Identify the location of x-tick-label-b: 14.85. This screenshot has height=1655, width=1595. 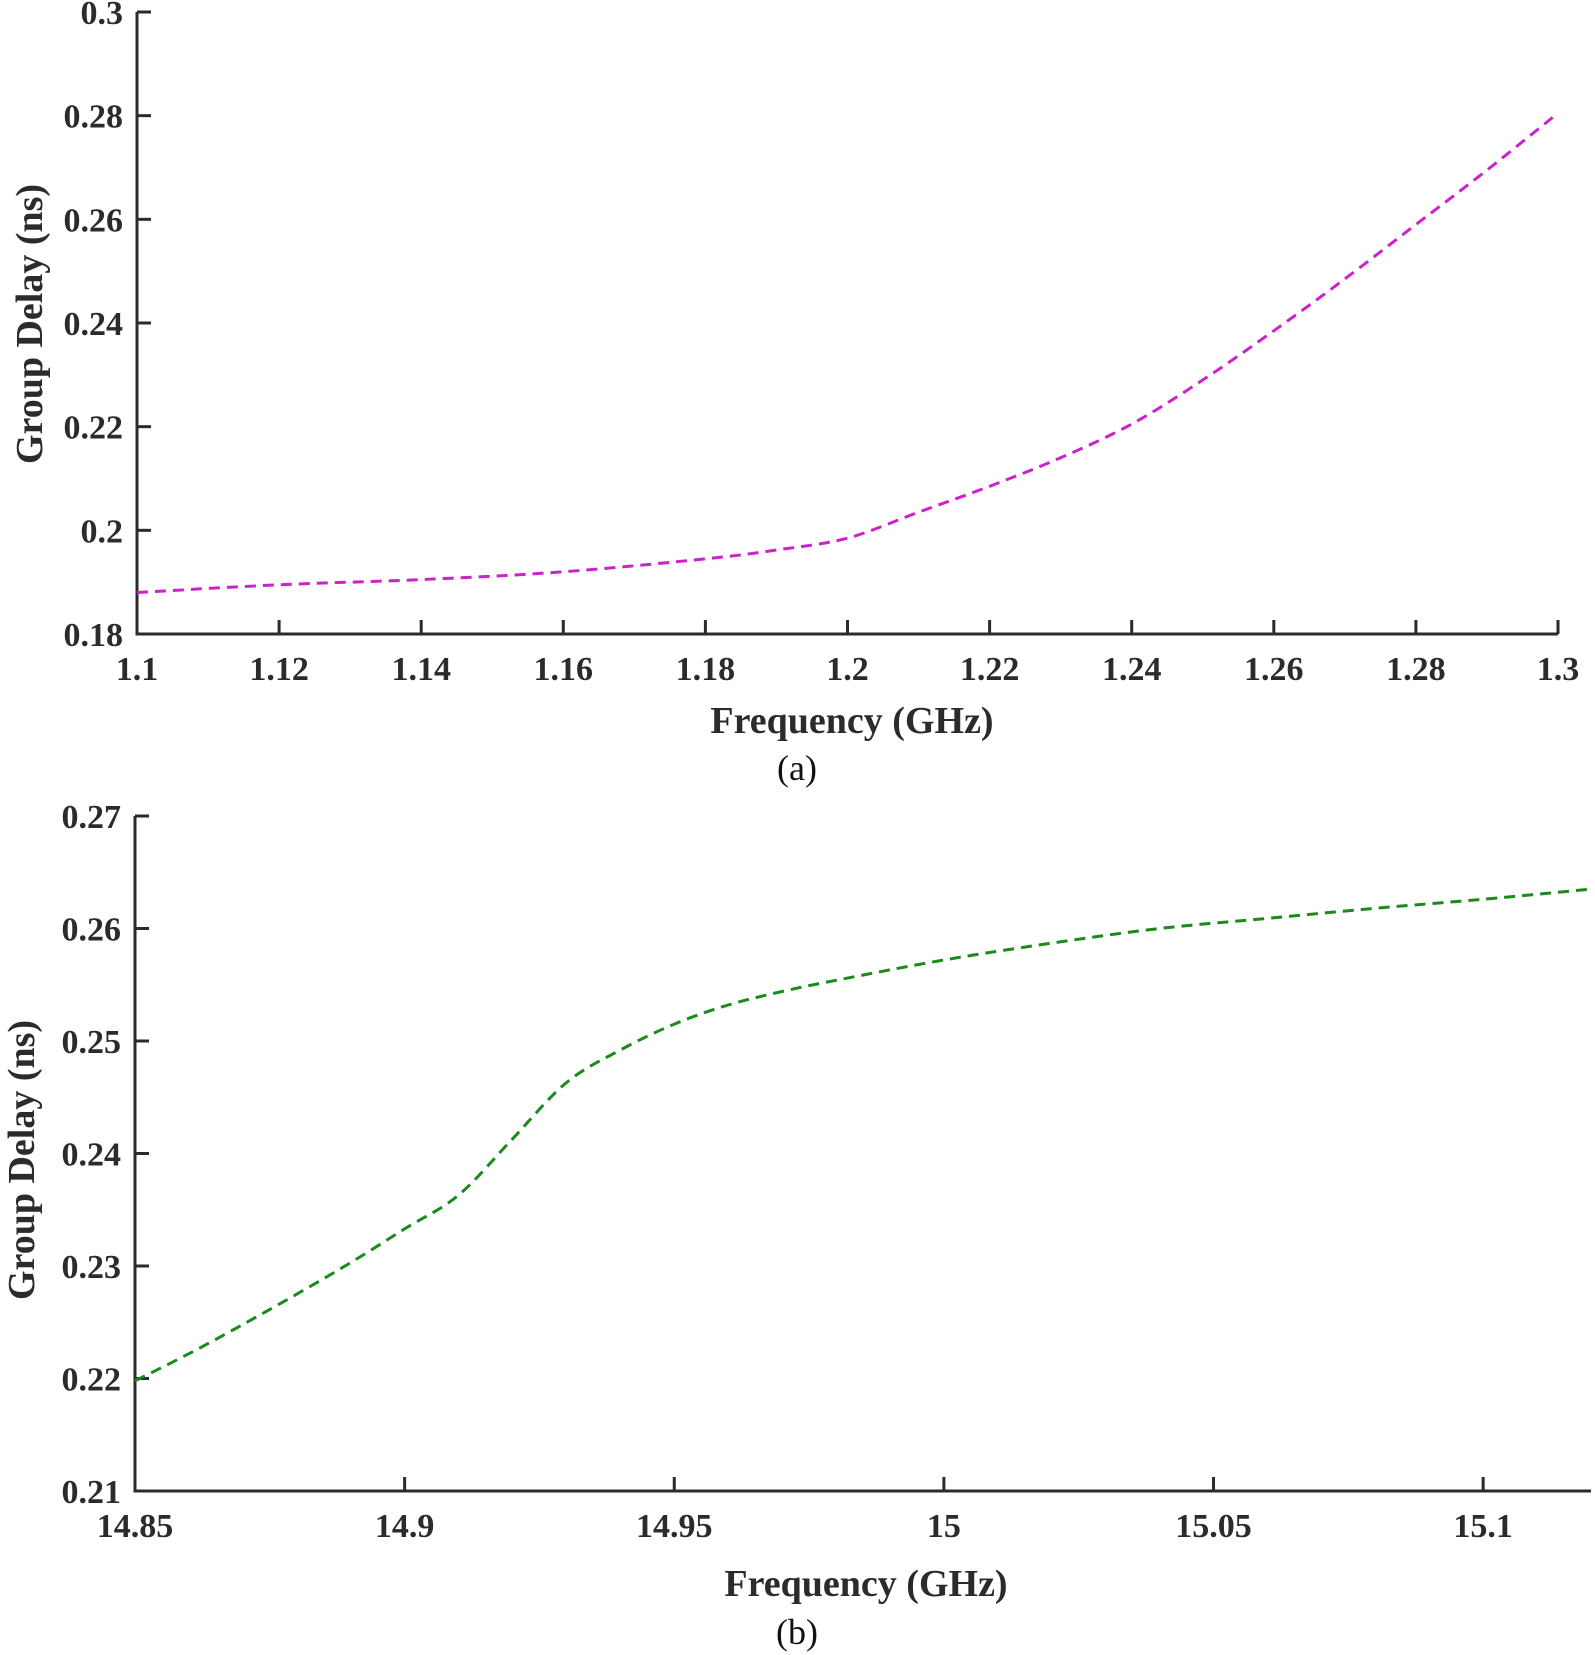
(135, 1526).